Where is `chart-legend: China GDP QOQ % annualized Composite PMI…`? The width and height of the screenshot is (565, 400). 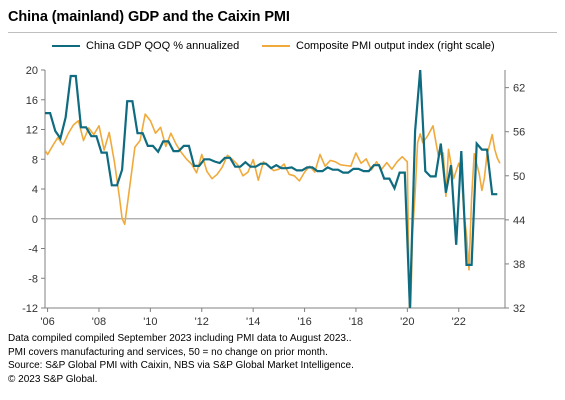 chart-legend: China GDP QOQ % annualized Composite PMI… is located at coordinates (282, 47).